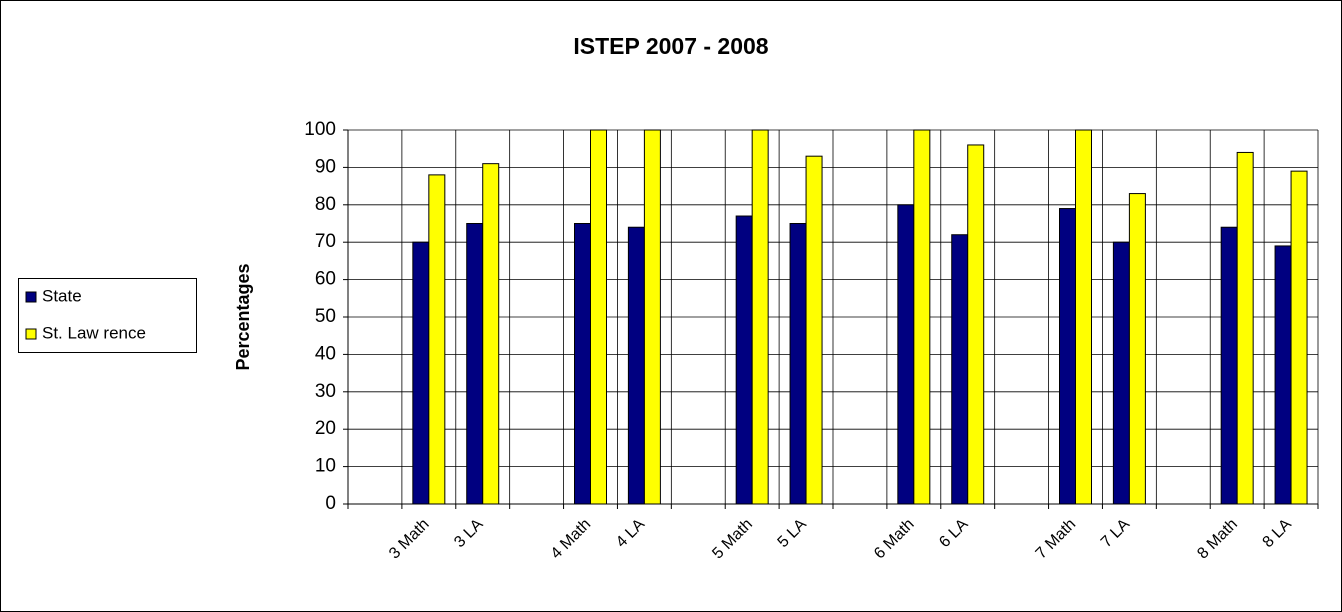  I want to click on y-tick-label: 10, so click(325, 466).